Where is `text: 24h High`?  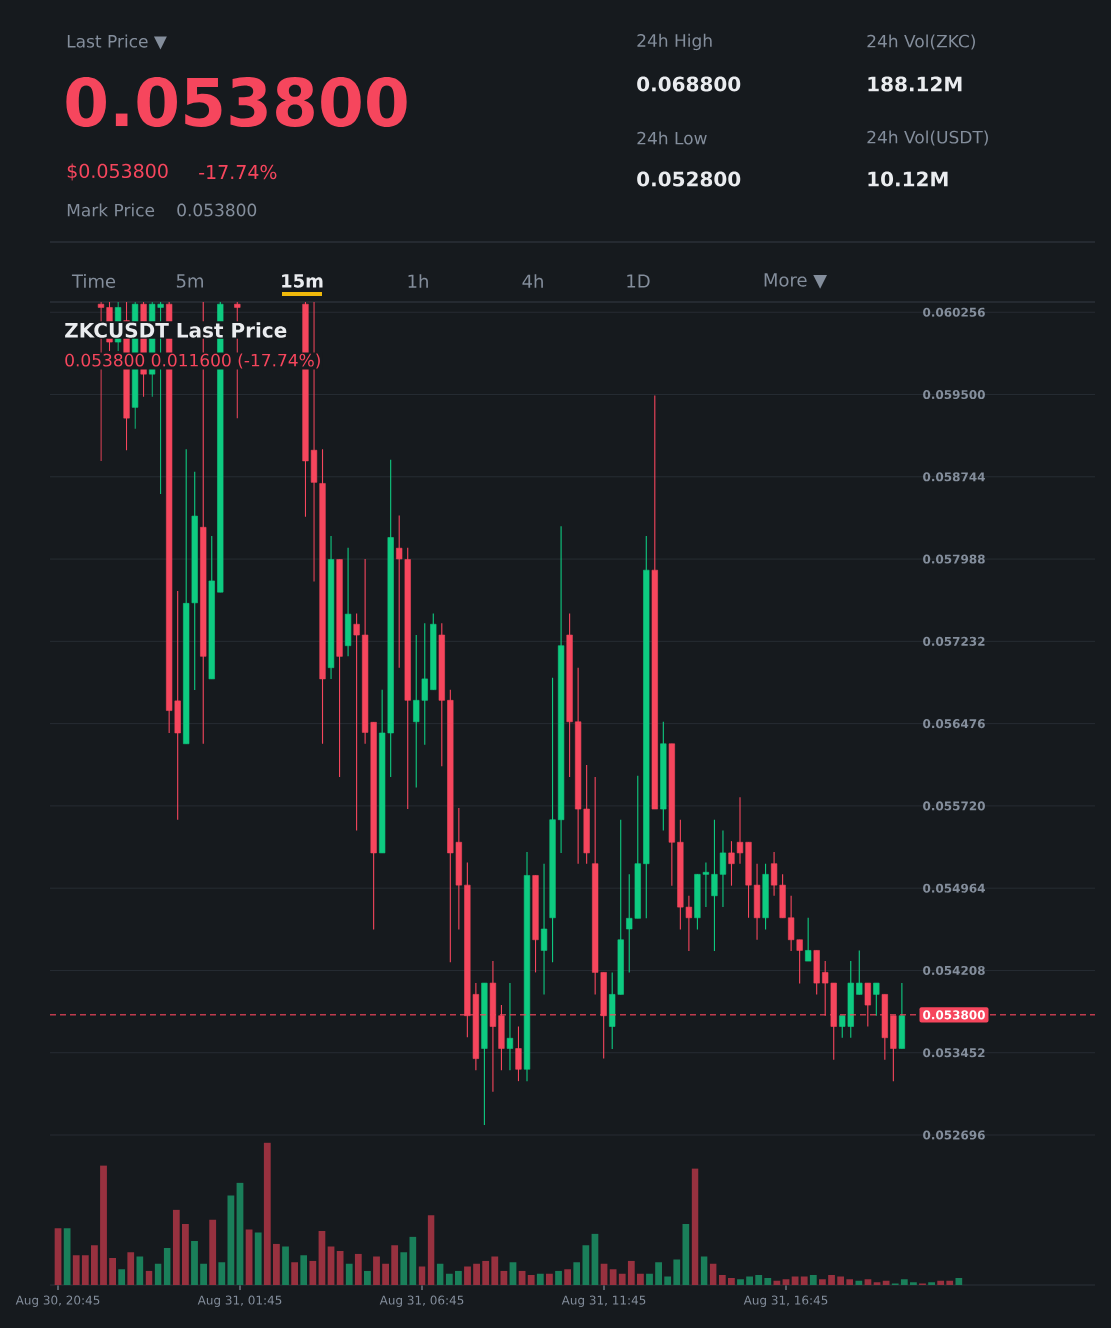 text: 24h High is located at coordinates (674, 42).